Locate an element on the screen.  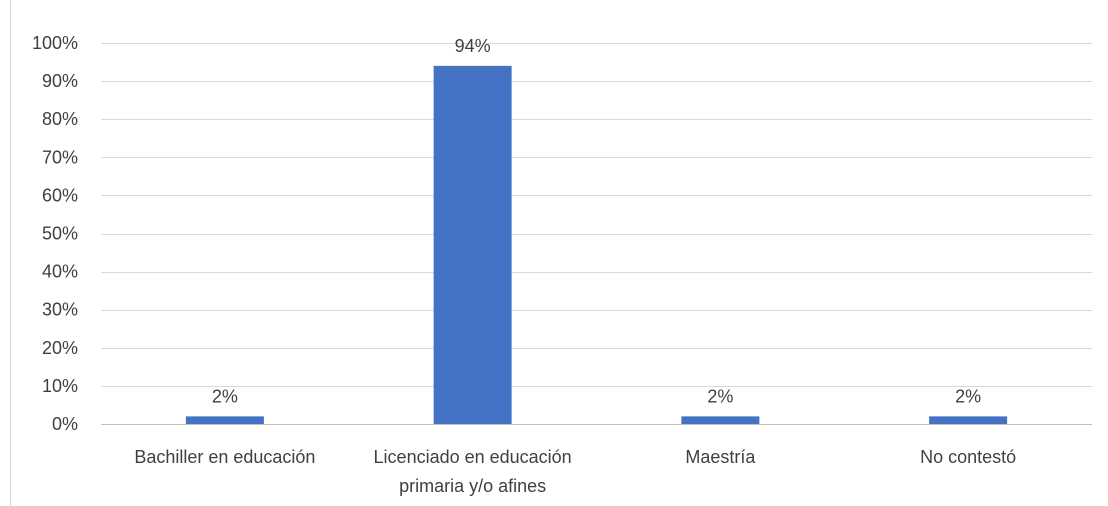
x-category-label-line: No contestó is located at coordinates (968, 457).